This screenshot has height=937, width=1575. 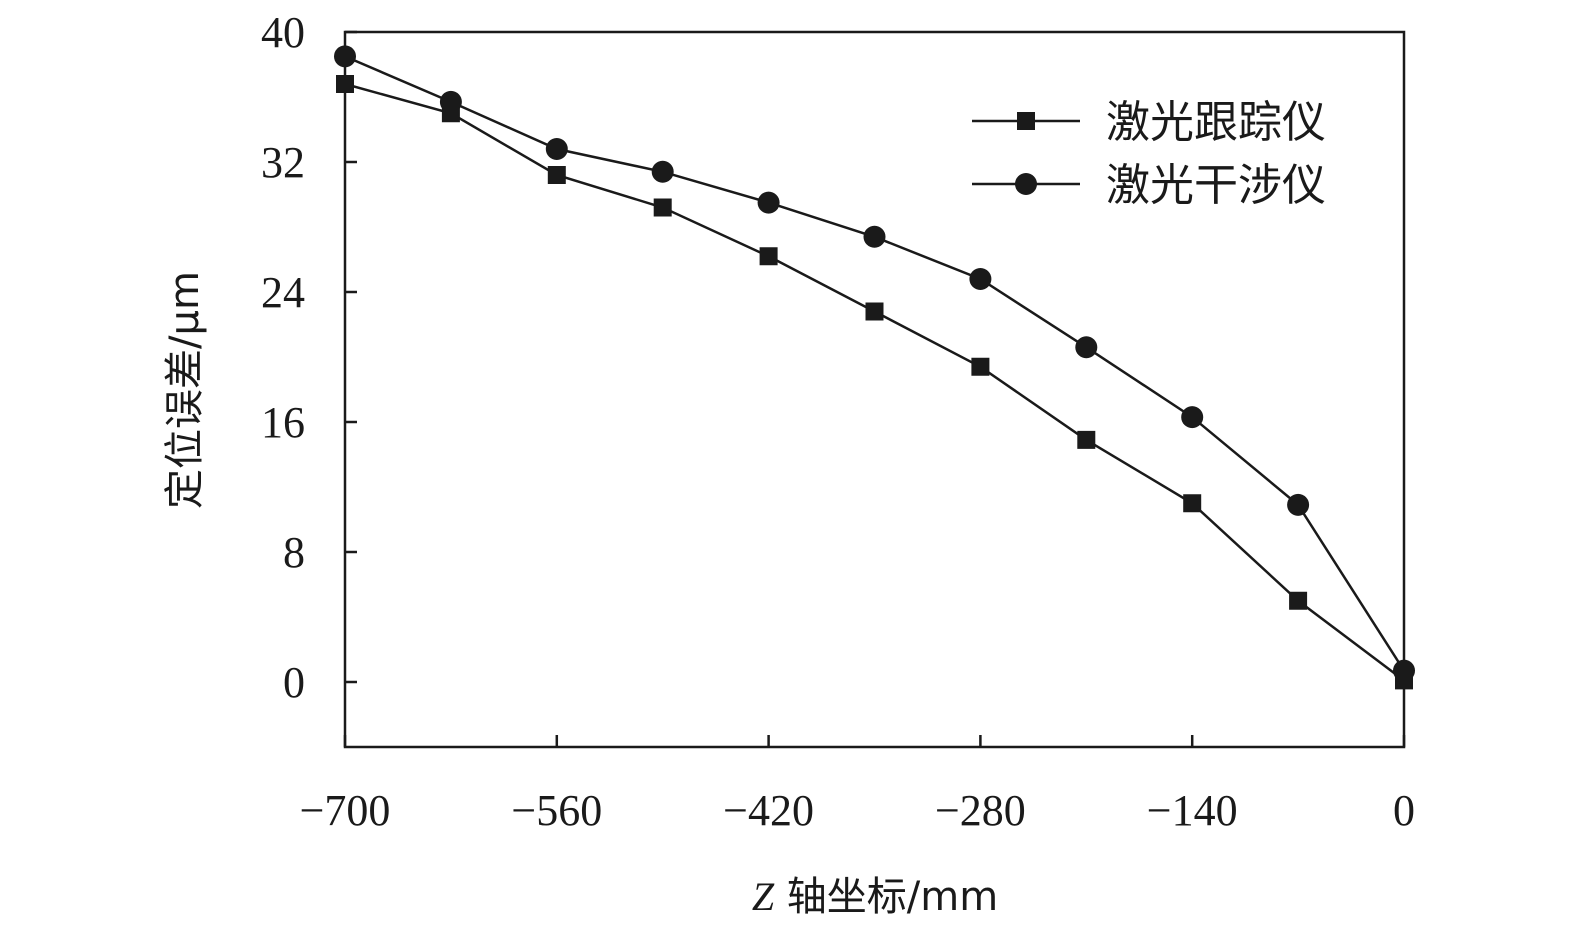 I want to click on x-axis: −700 −560 −420 −280 −140 0, so click(x=857, y=785).